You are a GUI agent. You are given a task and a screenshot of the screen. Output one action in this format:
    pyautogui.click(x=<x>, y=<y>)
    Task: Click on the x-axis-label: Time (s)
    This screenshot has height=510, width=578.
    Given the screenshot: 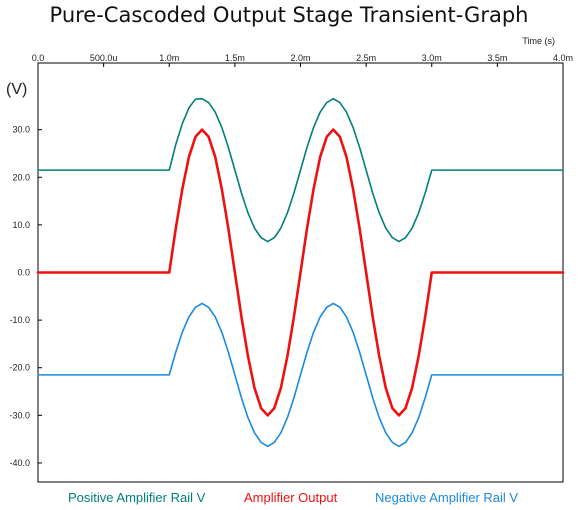 What is the action you would take?
    pyautogui.click(x=538, y=41)
    